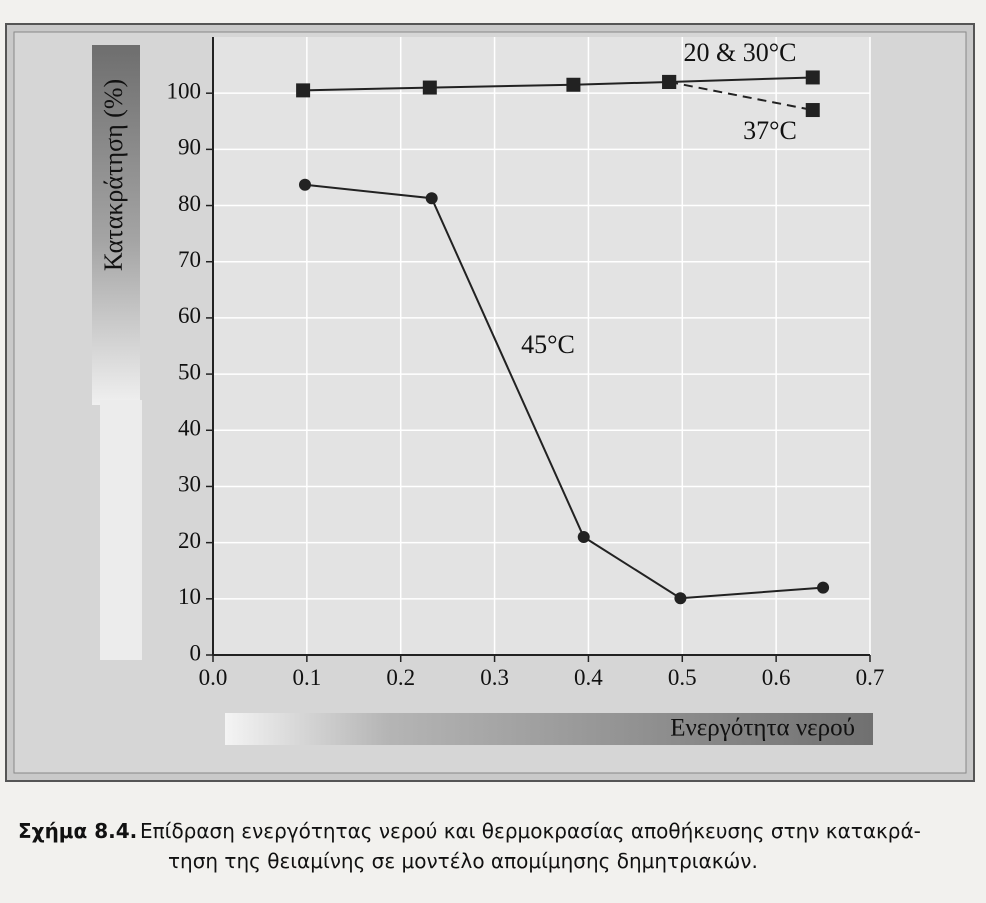 The image size is (986, 903). Describe the element at coordinates (189, 315) in the screenshot. I see `y-tick-label: 60` at that location.